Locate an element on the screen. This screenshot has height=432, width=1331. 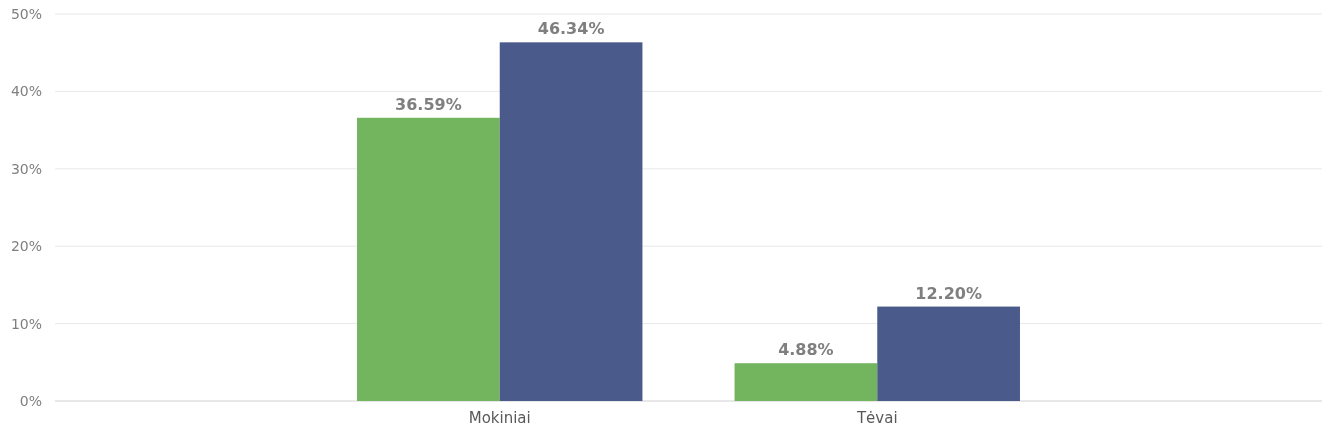
y-tick-label: 50% is located at coordinates (26, 13).